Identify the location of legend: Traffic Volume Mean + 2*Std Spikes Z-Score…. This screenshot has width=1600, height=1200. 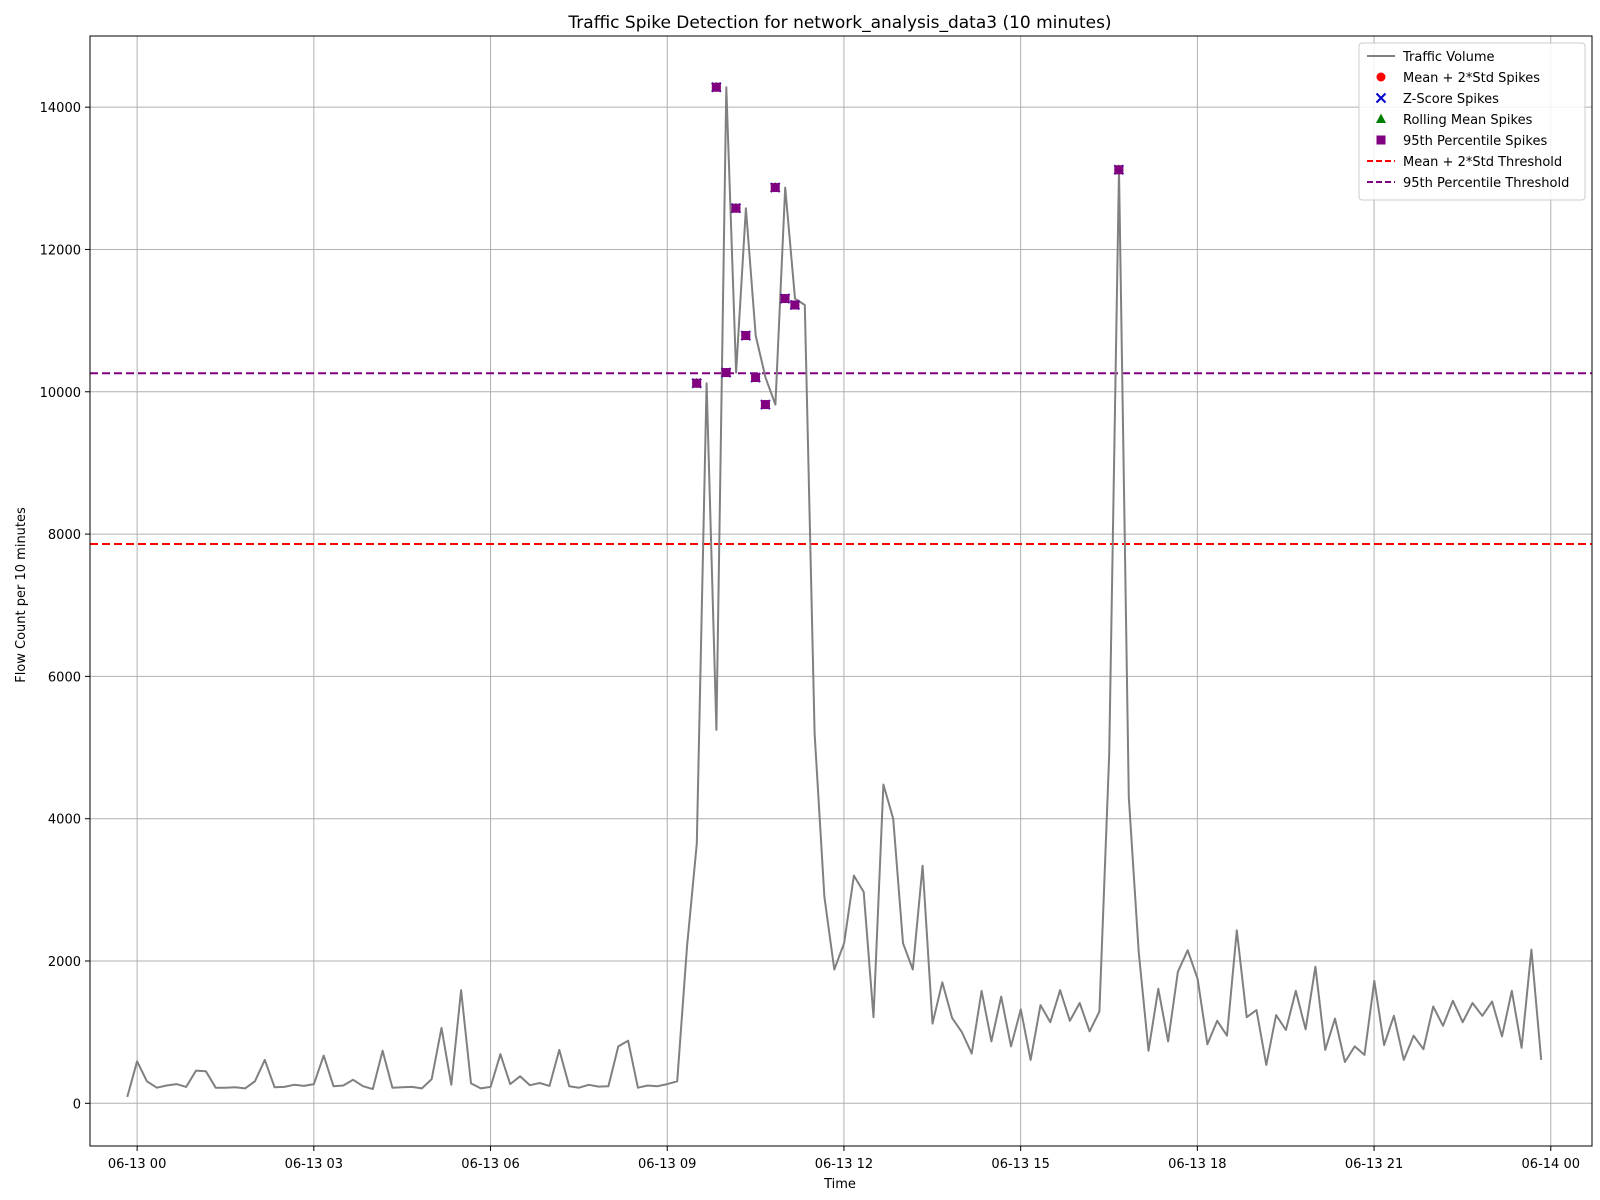
(1472, 121).